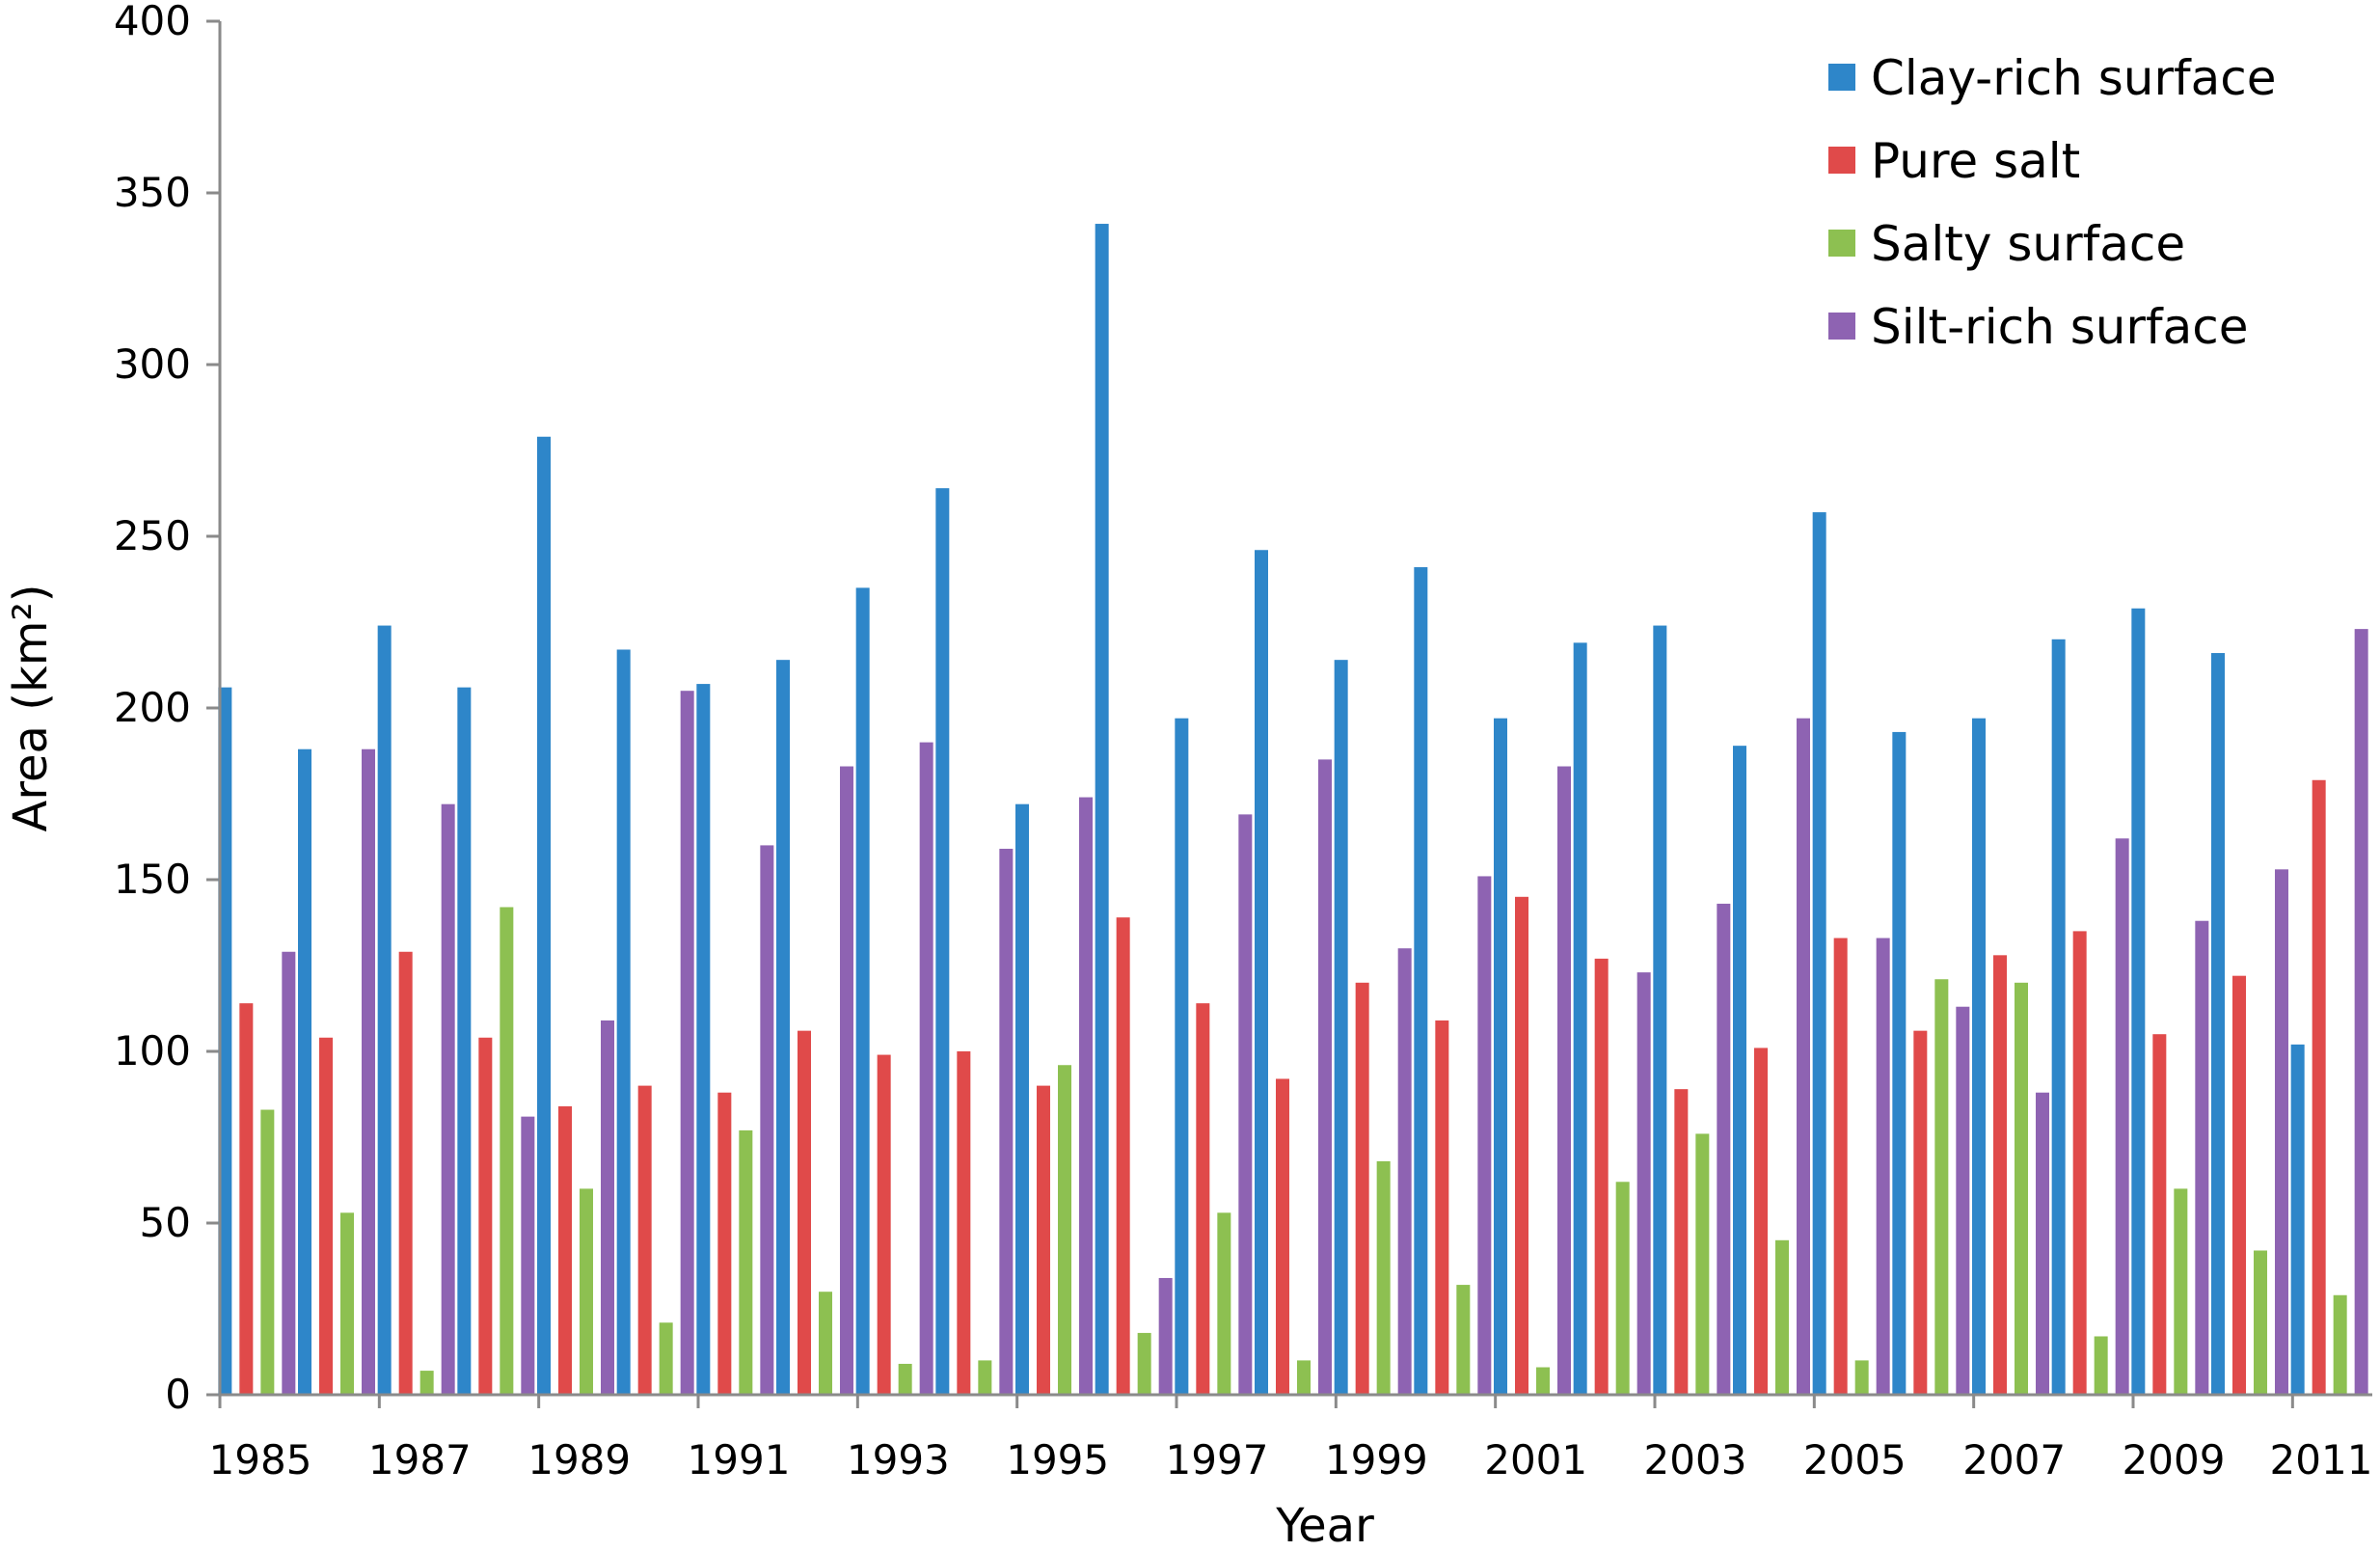  Describe the element at coordinates (899, 1460) in the screenshot. I see `x-tick-label: 1993` at that location.